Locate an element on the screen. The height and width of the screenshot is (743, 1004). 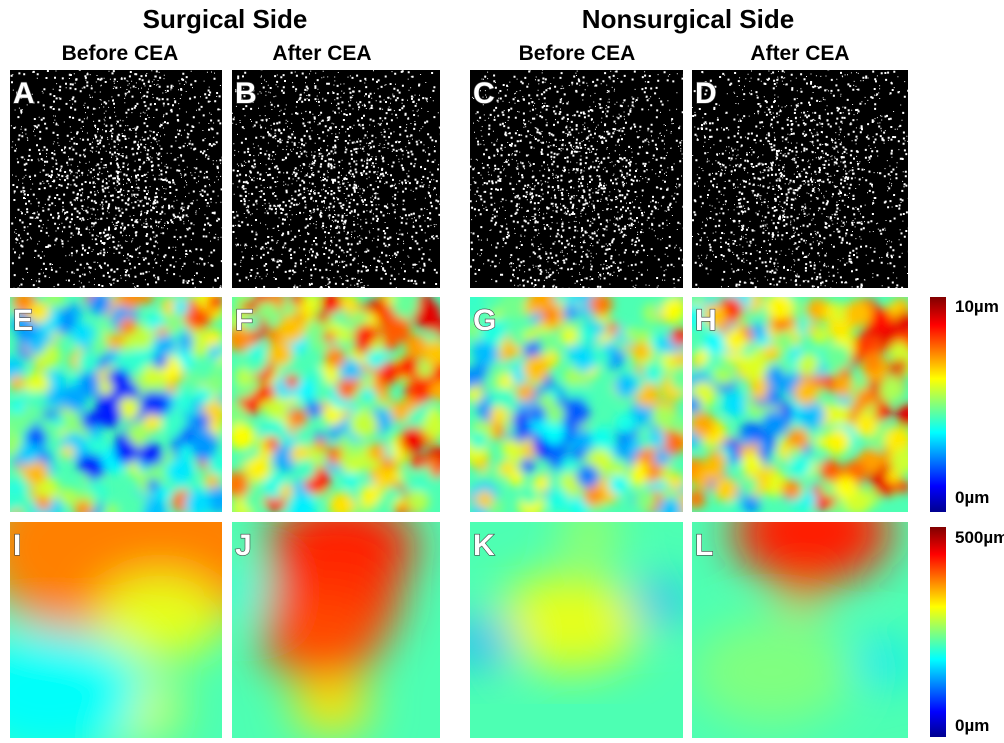
group-title: Surgical Side is located at coordinates (225, 19).